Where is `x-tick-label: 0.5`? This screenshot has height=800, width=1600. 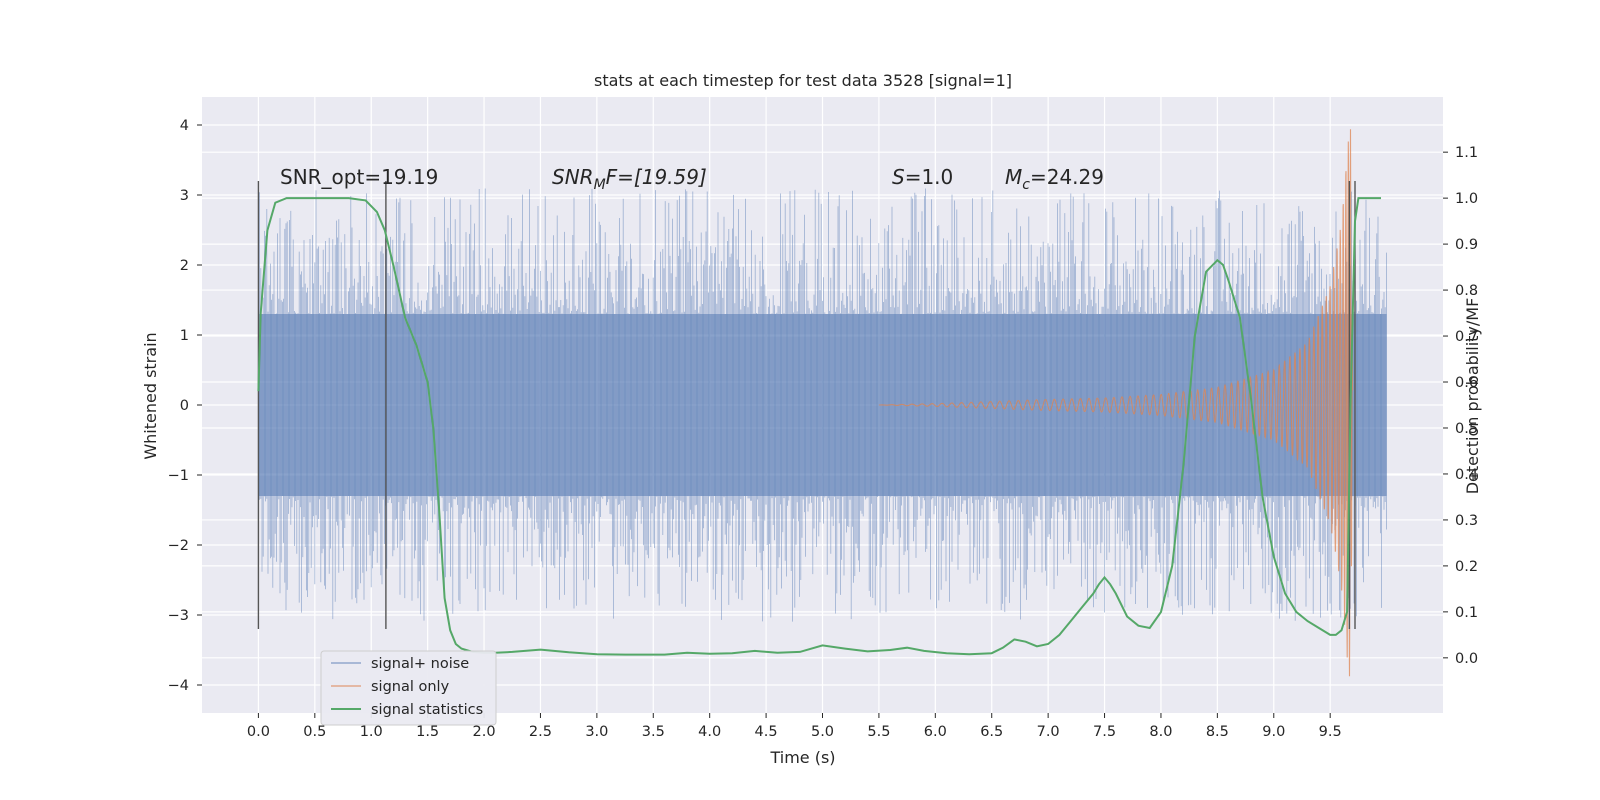
x-tick-label: 0.5 is located at coordinates (314, 732).